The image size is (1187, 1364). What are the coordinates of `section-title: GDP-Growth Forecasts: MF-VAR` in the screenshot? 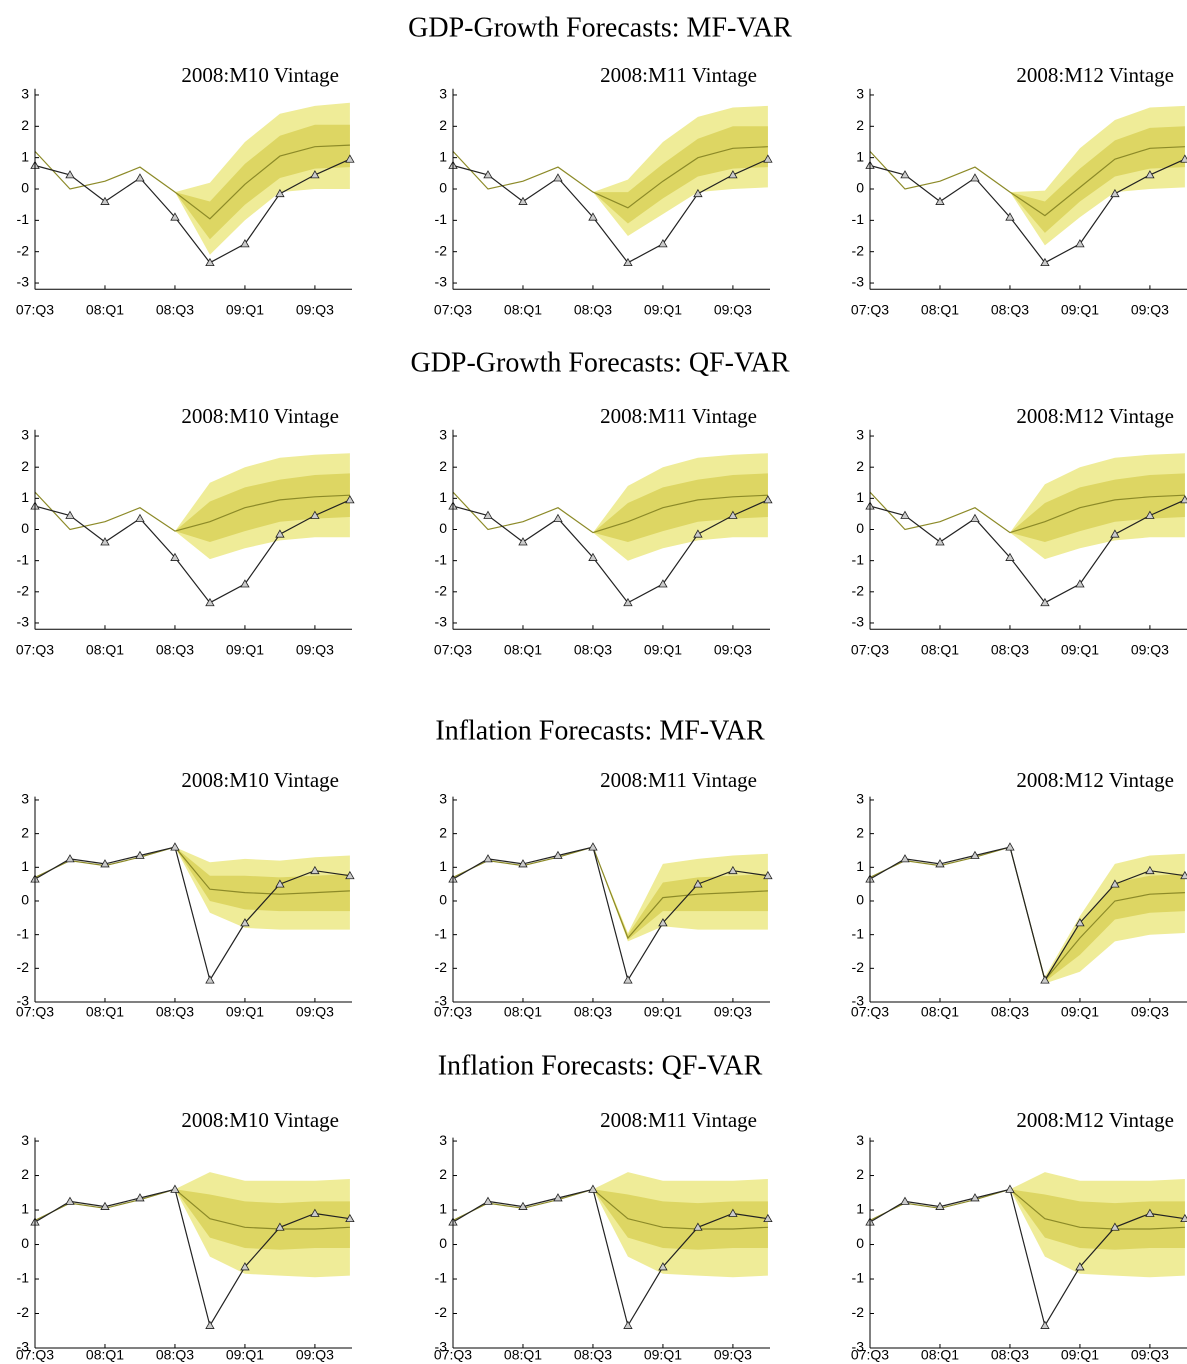 It's located at (600, 27).